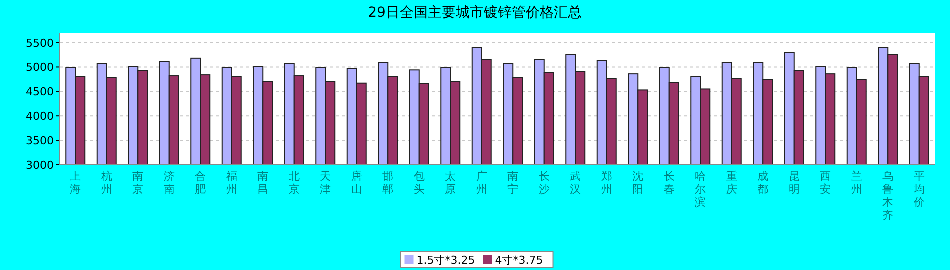 The height and width of the screenshot is (270, 950). What do you see at coordinates (669, 183) in the screenshot?
I see `x-tick-label: 长春` at bounding box center [669, 183].